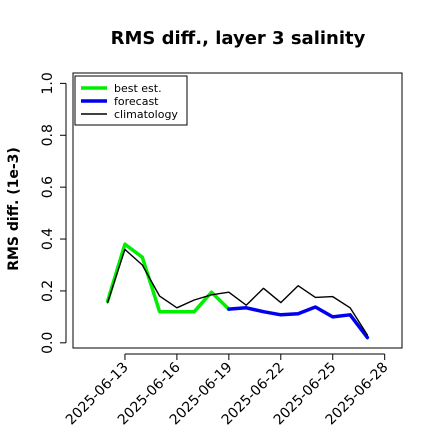 Image resolution: width=440 pixels, height=440 pixels. Describe the element at coordinates (48, 187) in the screenshot. I see `y-tick-label: 0.6` at that location.